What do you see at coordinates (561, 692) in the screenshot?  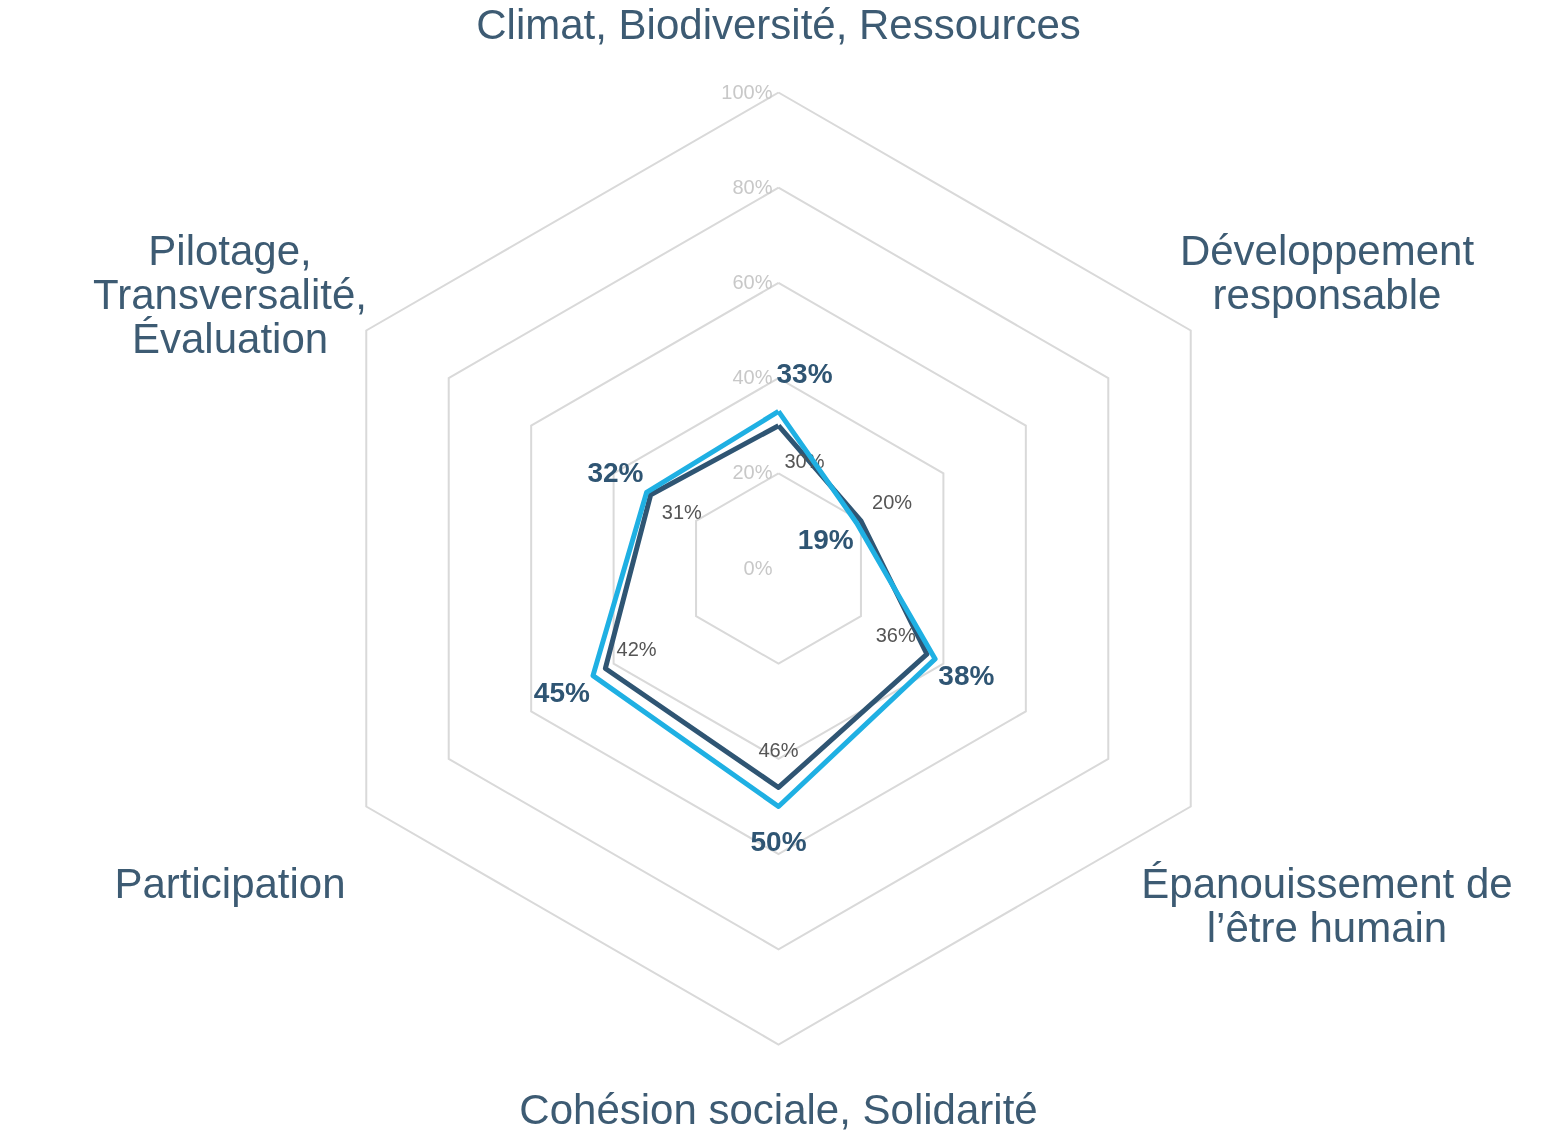 I see `data-label: 45%` at bounding box center [561, 692].